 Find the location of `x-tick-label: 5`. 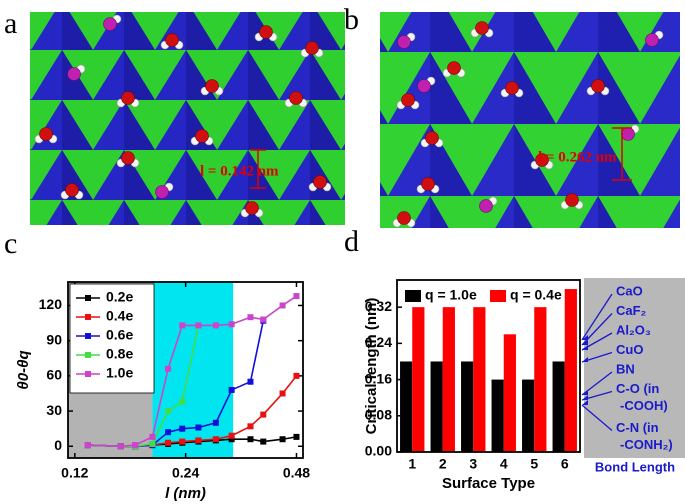

x-tick-label: 5 is located at coordinates (534, 464).